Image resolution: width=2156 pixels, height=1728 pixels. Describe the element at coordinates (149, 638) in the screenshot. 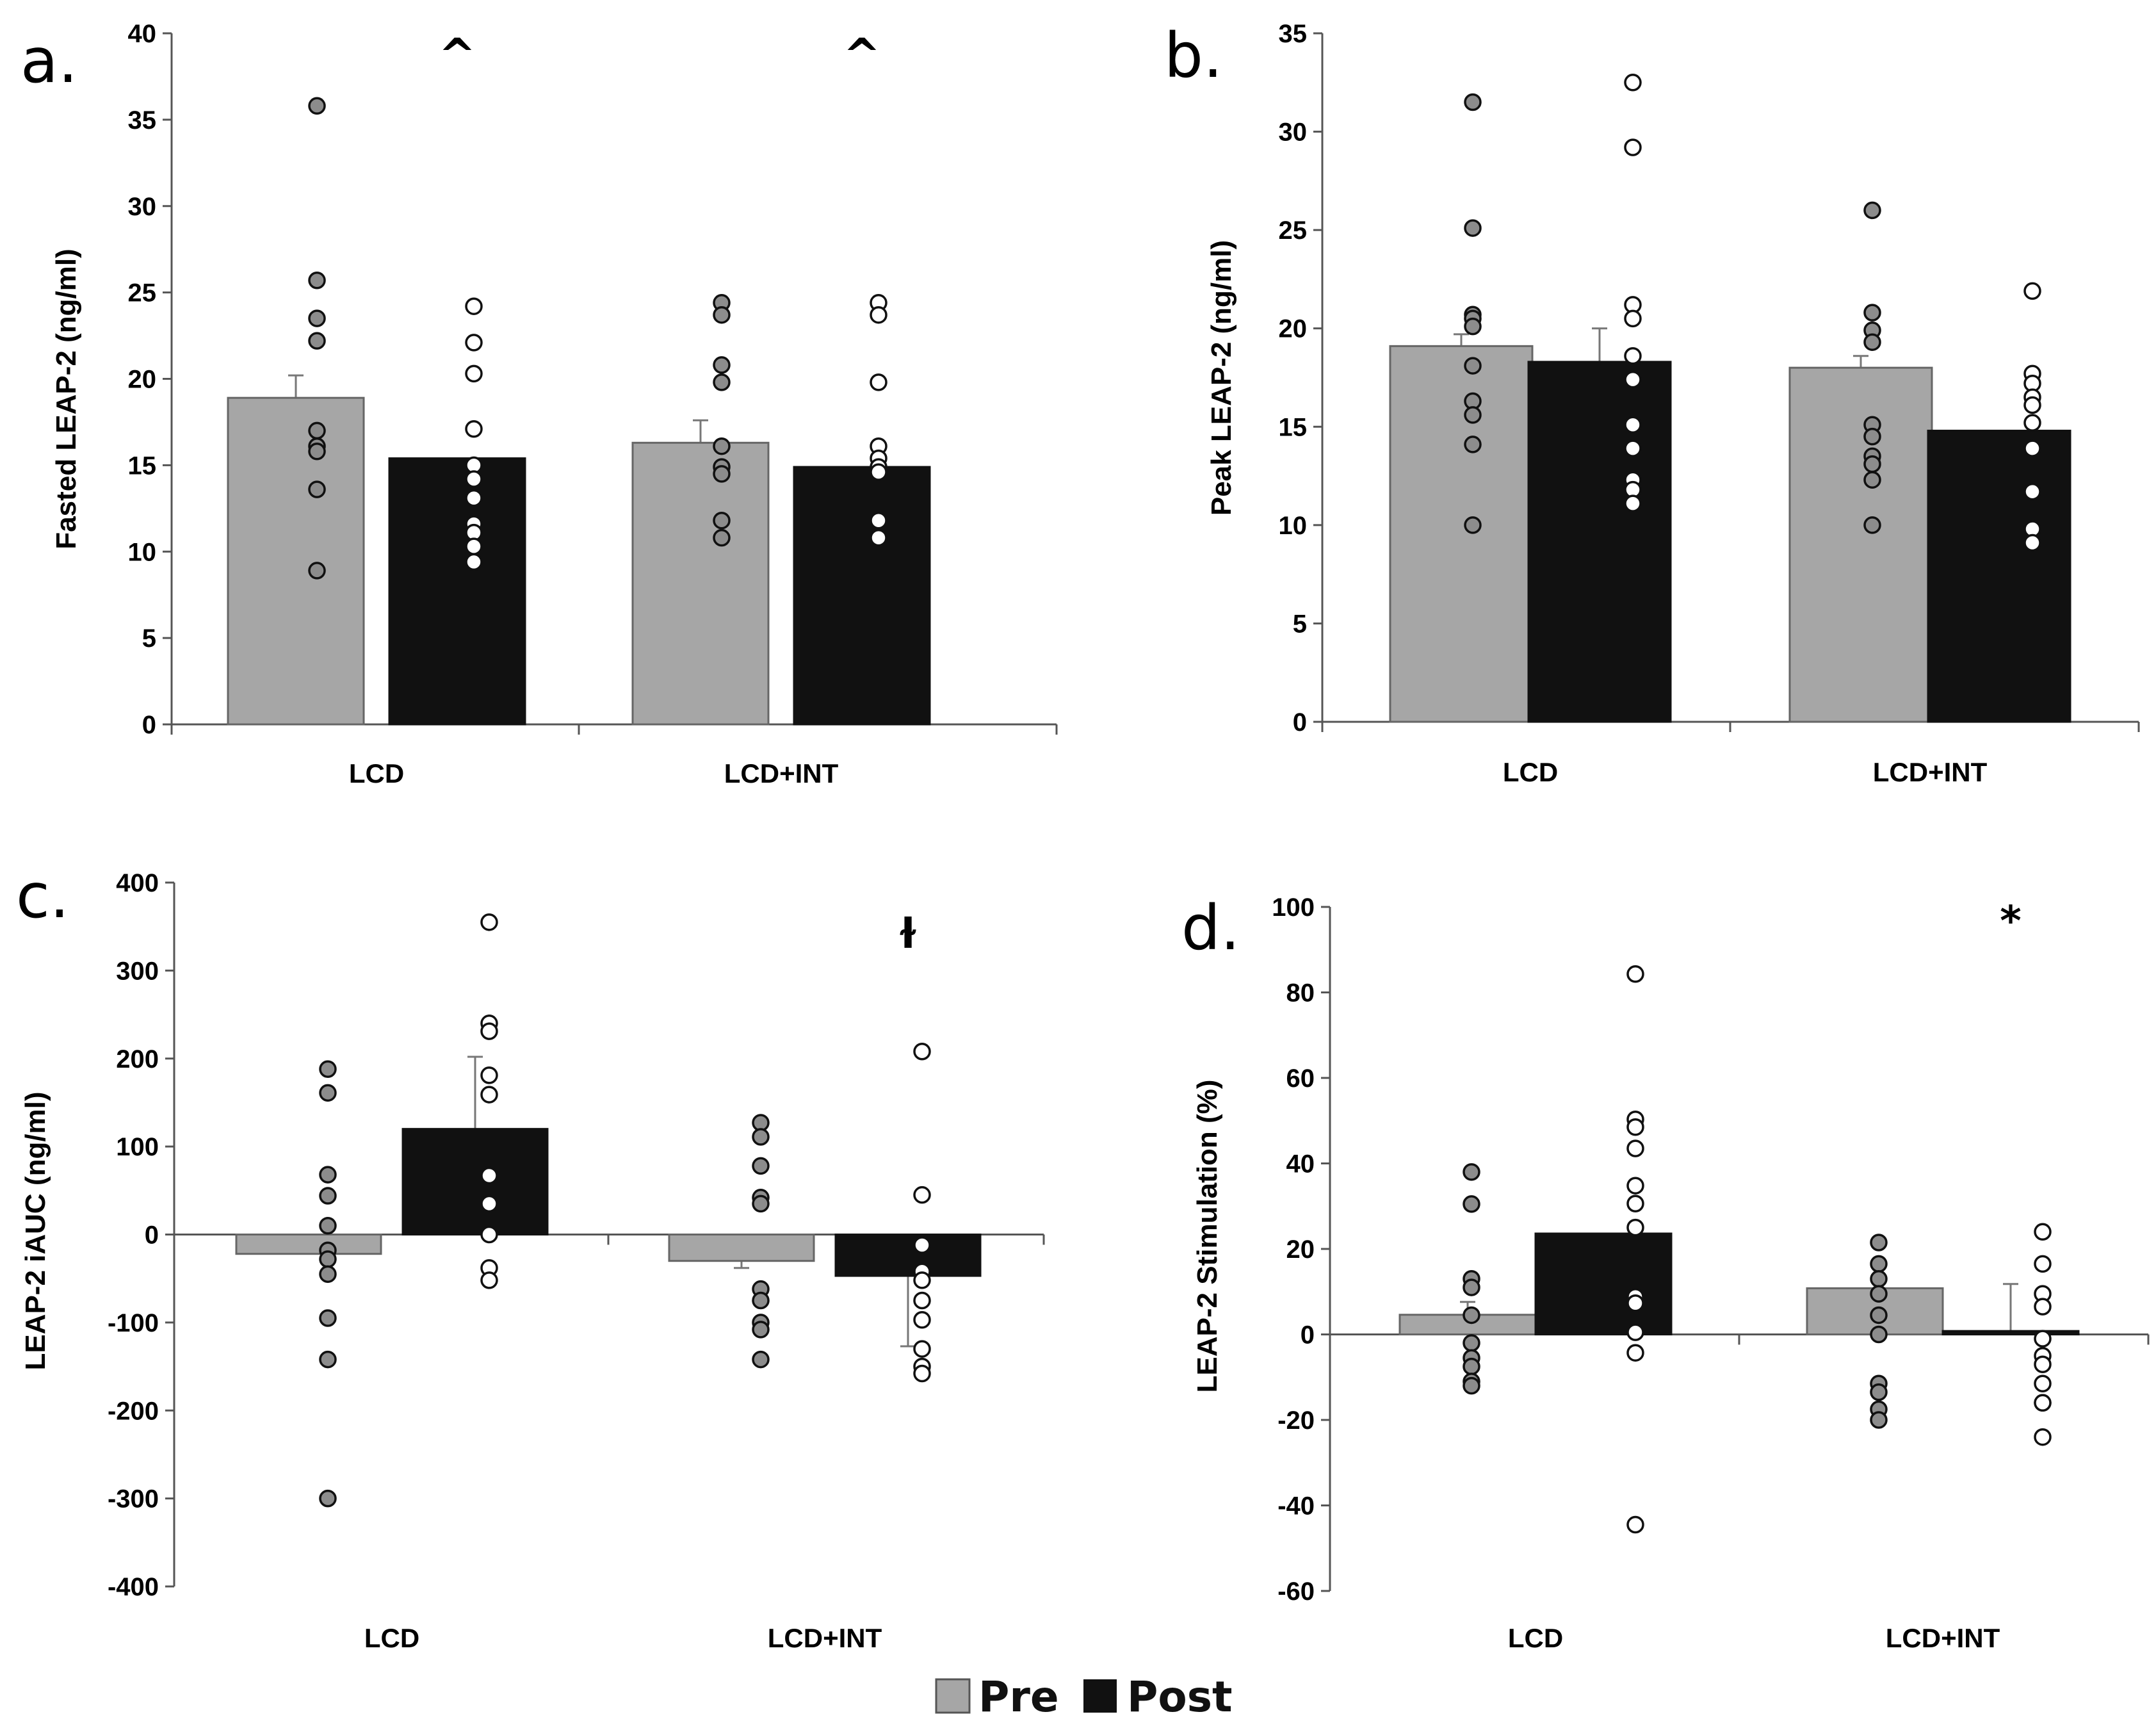

I see `y-tick-label: 5` at that location.